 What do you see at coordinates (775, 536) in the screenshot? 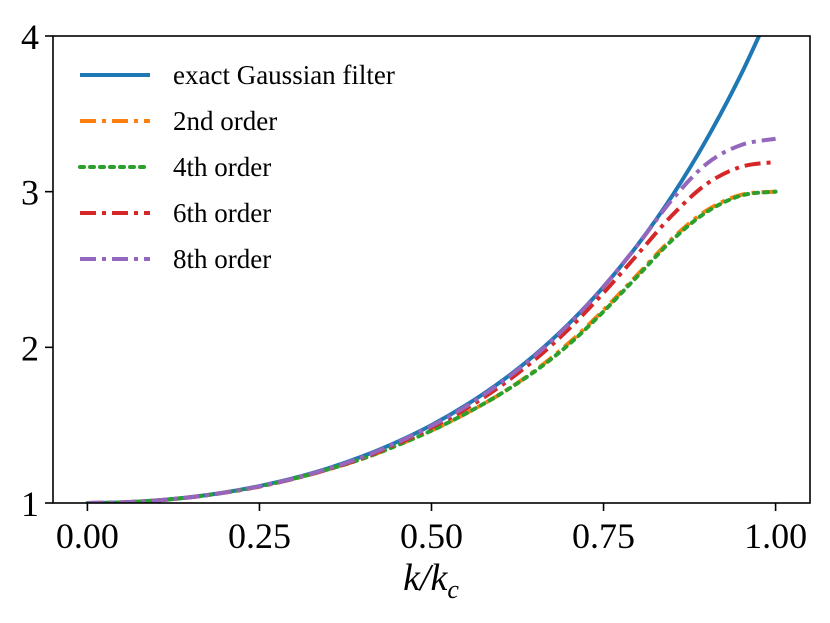
I see `x-tick-label: 1.00` at bounding box center [775, 536].